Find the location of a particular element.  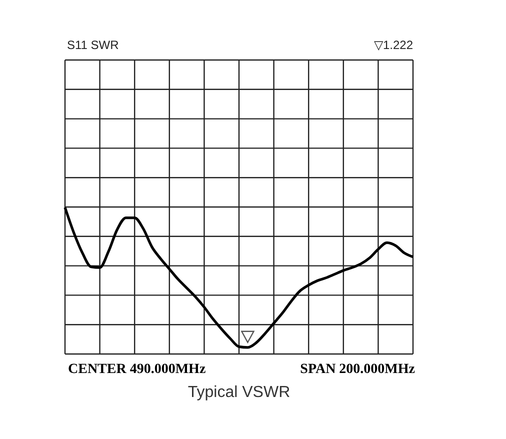

chart-subtitle: S11 SWR is located at coordinates (93, 45).